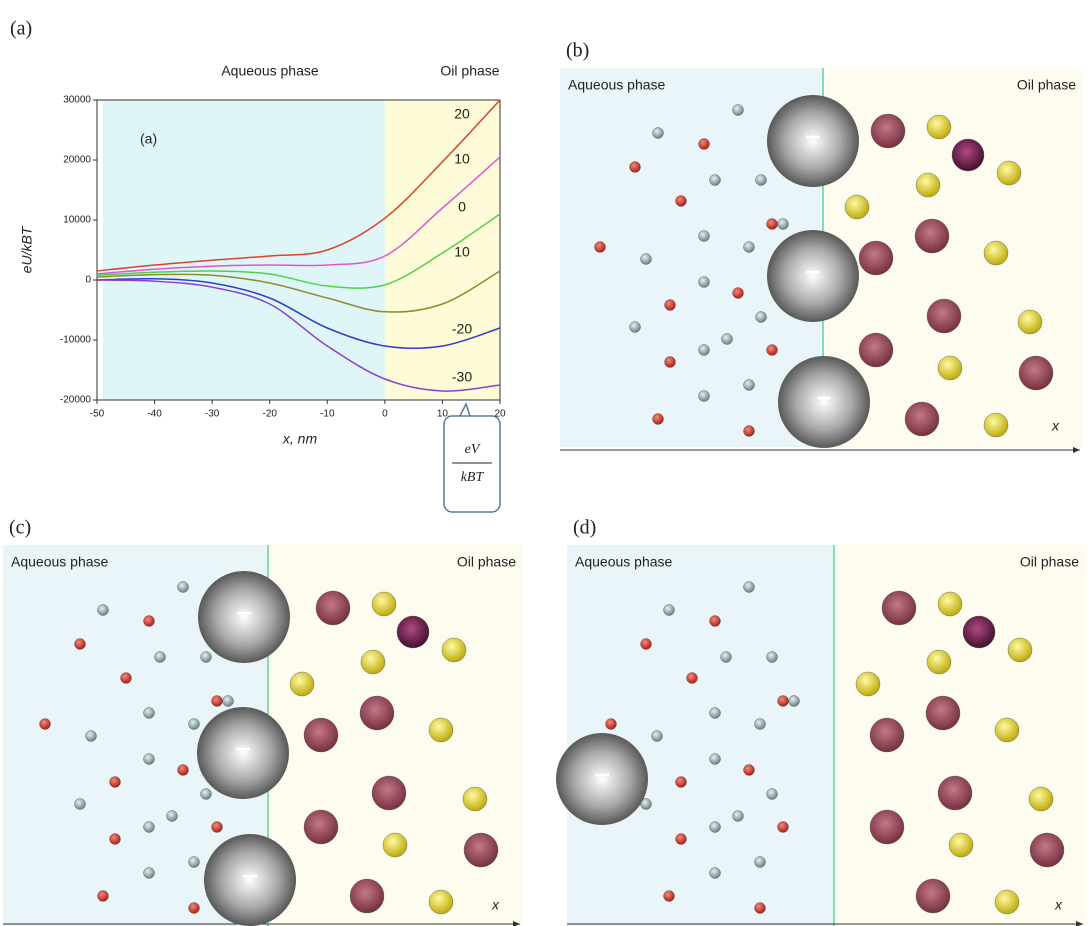 The width and height of the screenshot is (1088, 926). I want to click on inner-label: (a), so click(148, 139).